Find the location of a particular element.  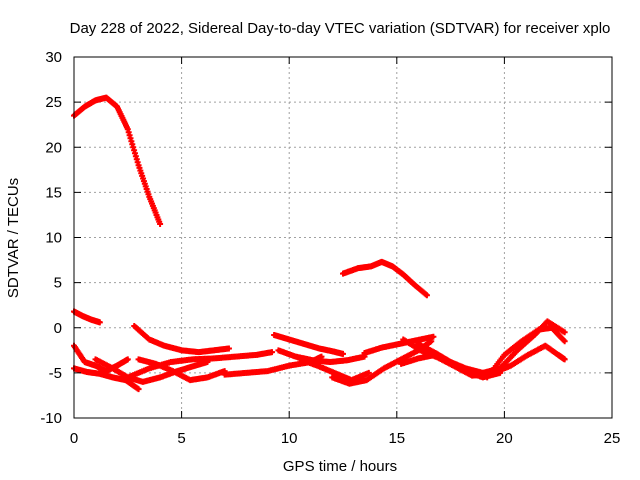

y-tick-label-5: 5 is located at coordinates (58, 283).